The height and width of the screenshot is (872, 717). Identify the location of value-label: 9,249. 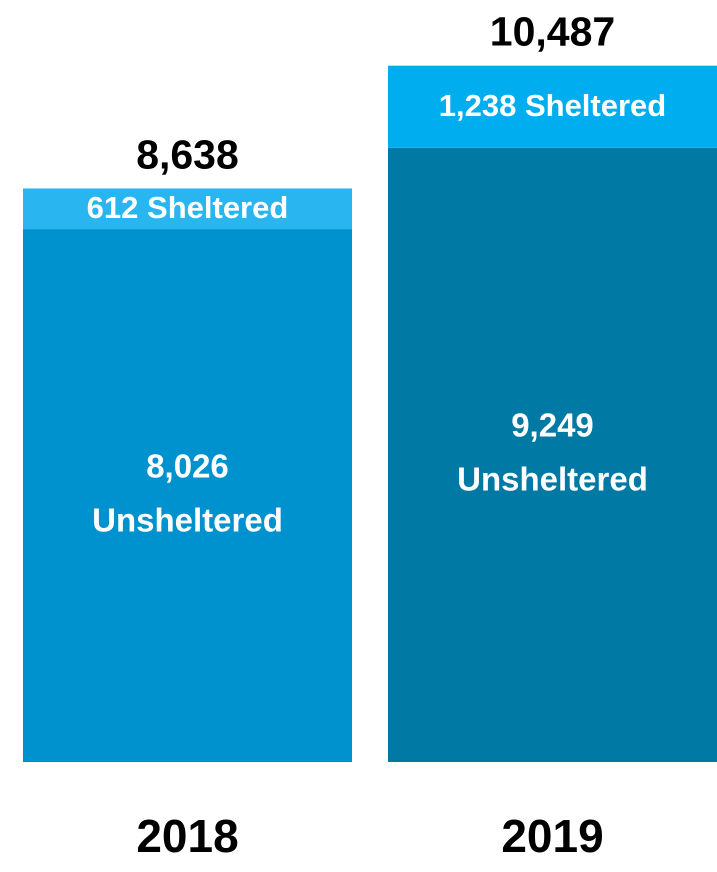
(552, 425).